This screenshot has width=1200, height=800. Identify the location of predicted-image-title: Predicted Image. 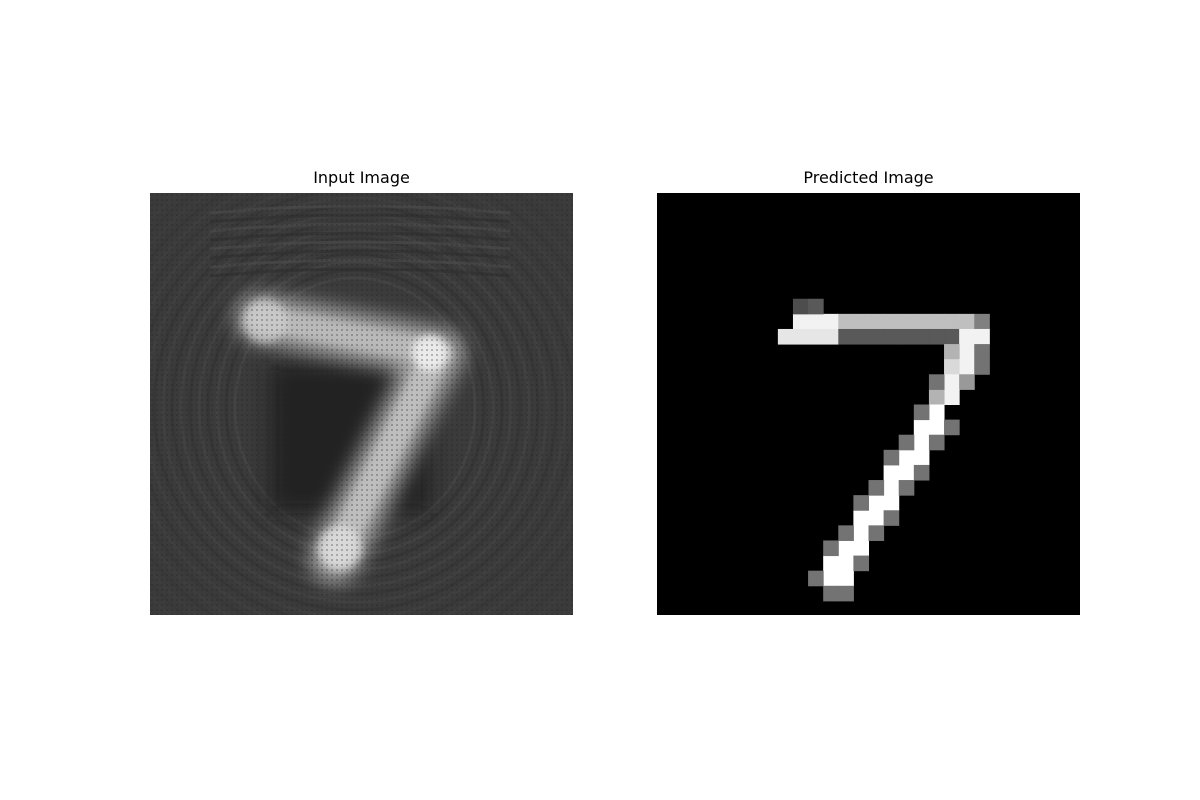
(868, 177).